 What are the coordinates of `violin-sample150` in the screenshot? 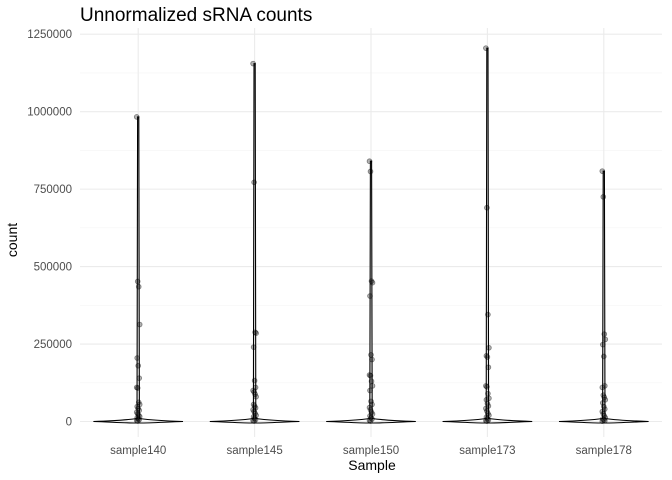 It's located at (371, 292).